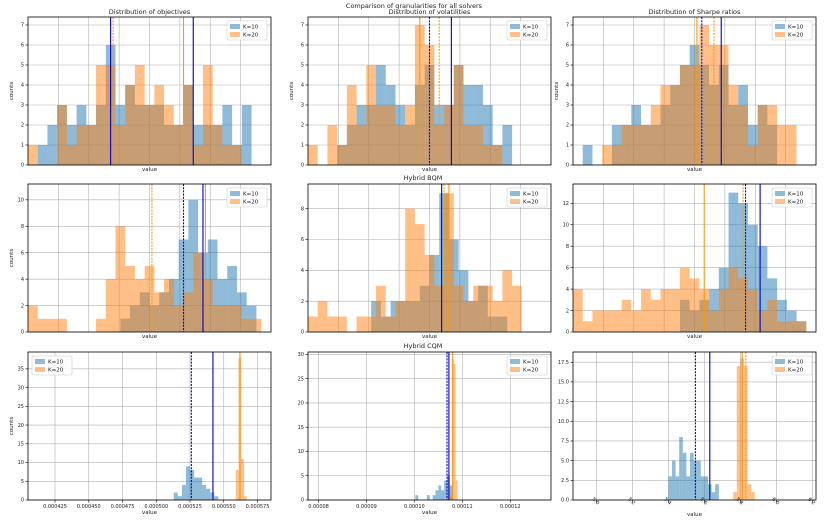  I want to click on y-tick-label: 17.5, so click(563, 363).